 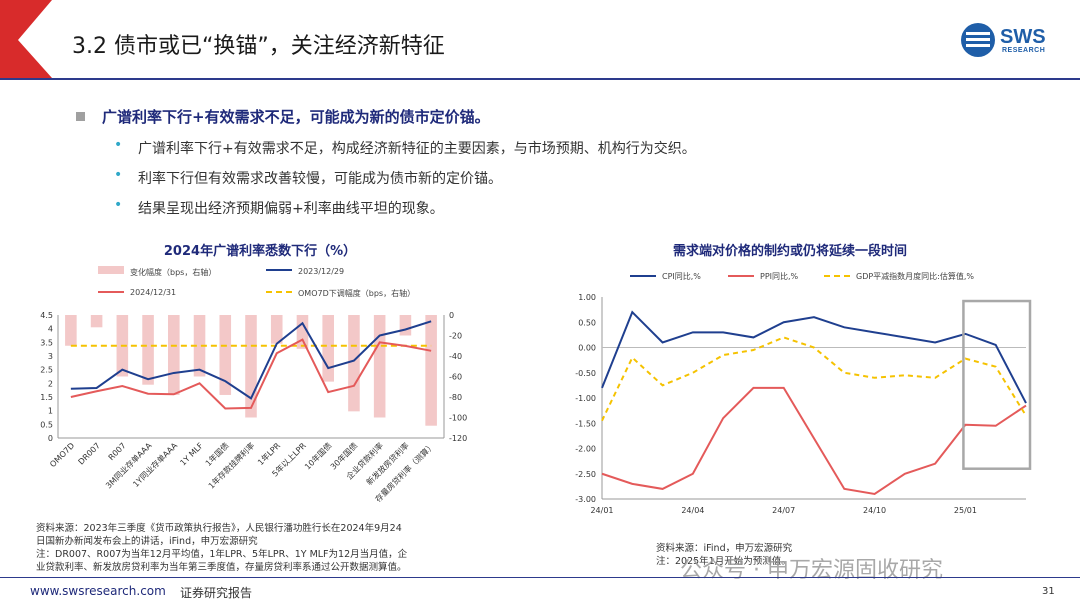 I want to click on watermark: 公众号 · 申万宏源固收研究, so click(x=811, y=570).